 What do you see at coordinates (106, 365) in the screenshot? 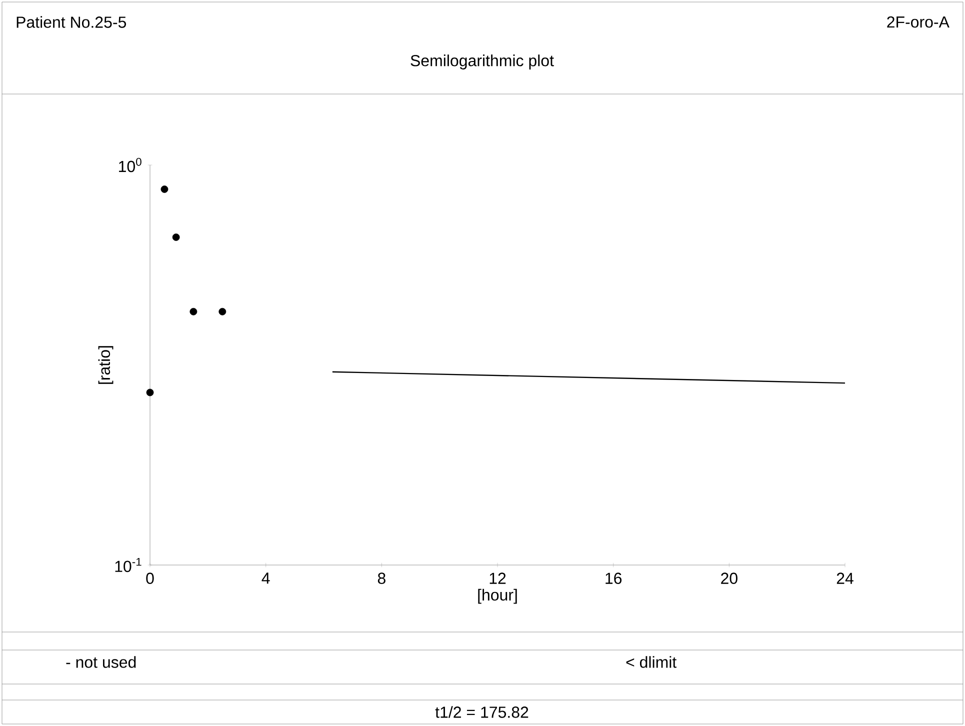
I see `y-axis-title: [ratio]` at bounding box center [106, 365].